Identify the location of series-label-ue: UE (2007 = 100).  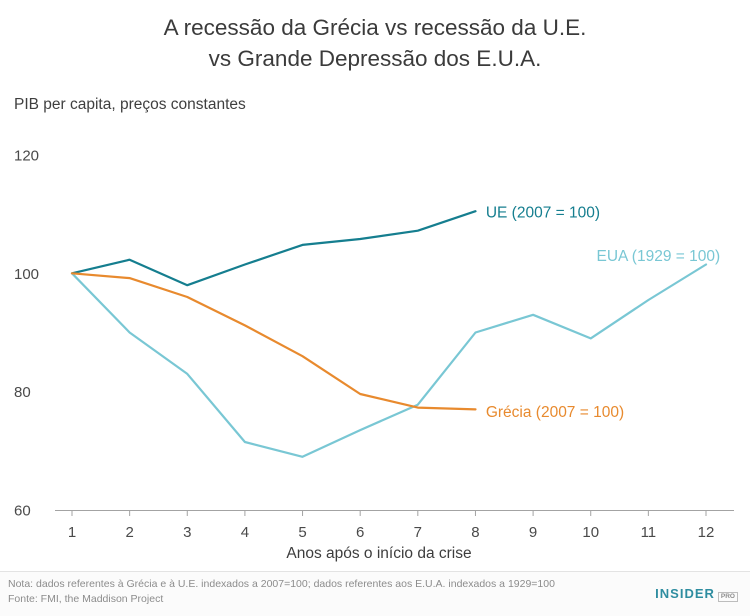
(543, 212).